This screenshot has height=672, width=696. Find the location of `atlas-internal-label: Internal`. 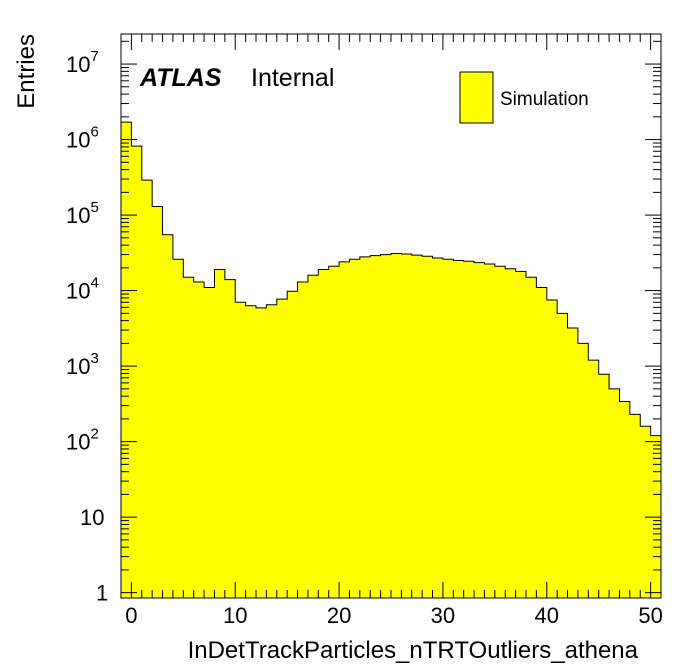

atlas-internal-label: Internal is located at coordinates (292, 78).